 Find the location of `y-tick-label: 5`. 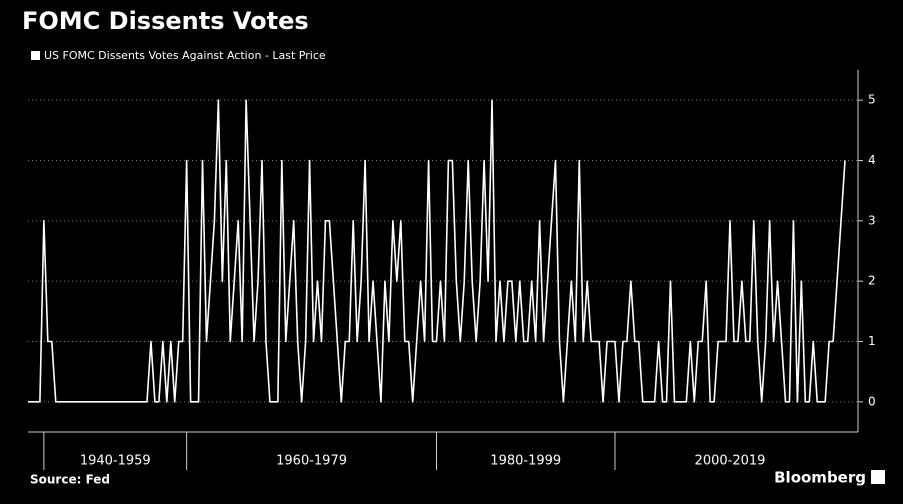

y-tick-label: 5 is located at coordinates (872, 100).